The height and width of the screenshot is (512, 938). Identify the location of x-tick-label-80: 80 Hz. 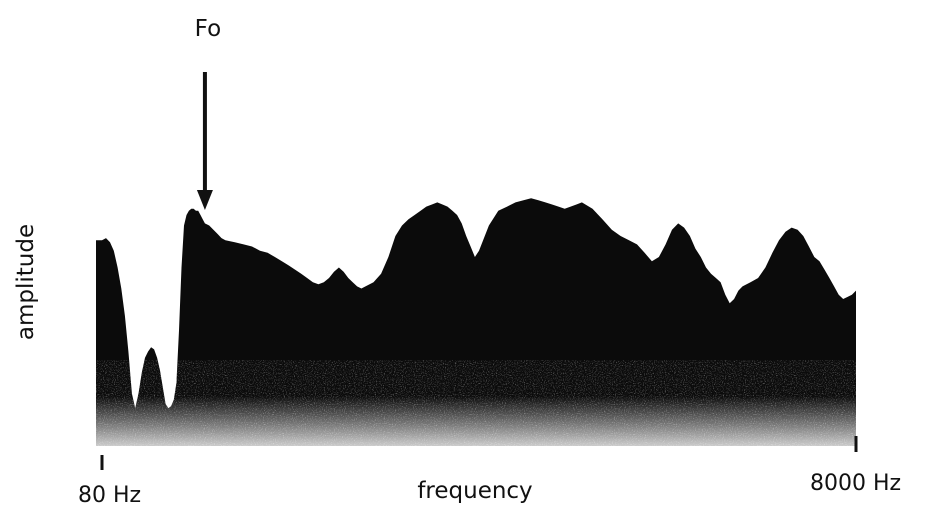
(109, 495).